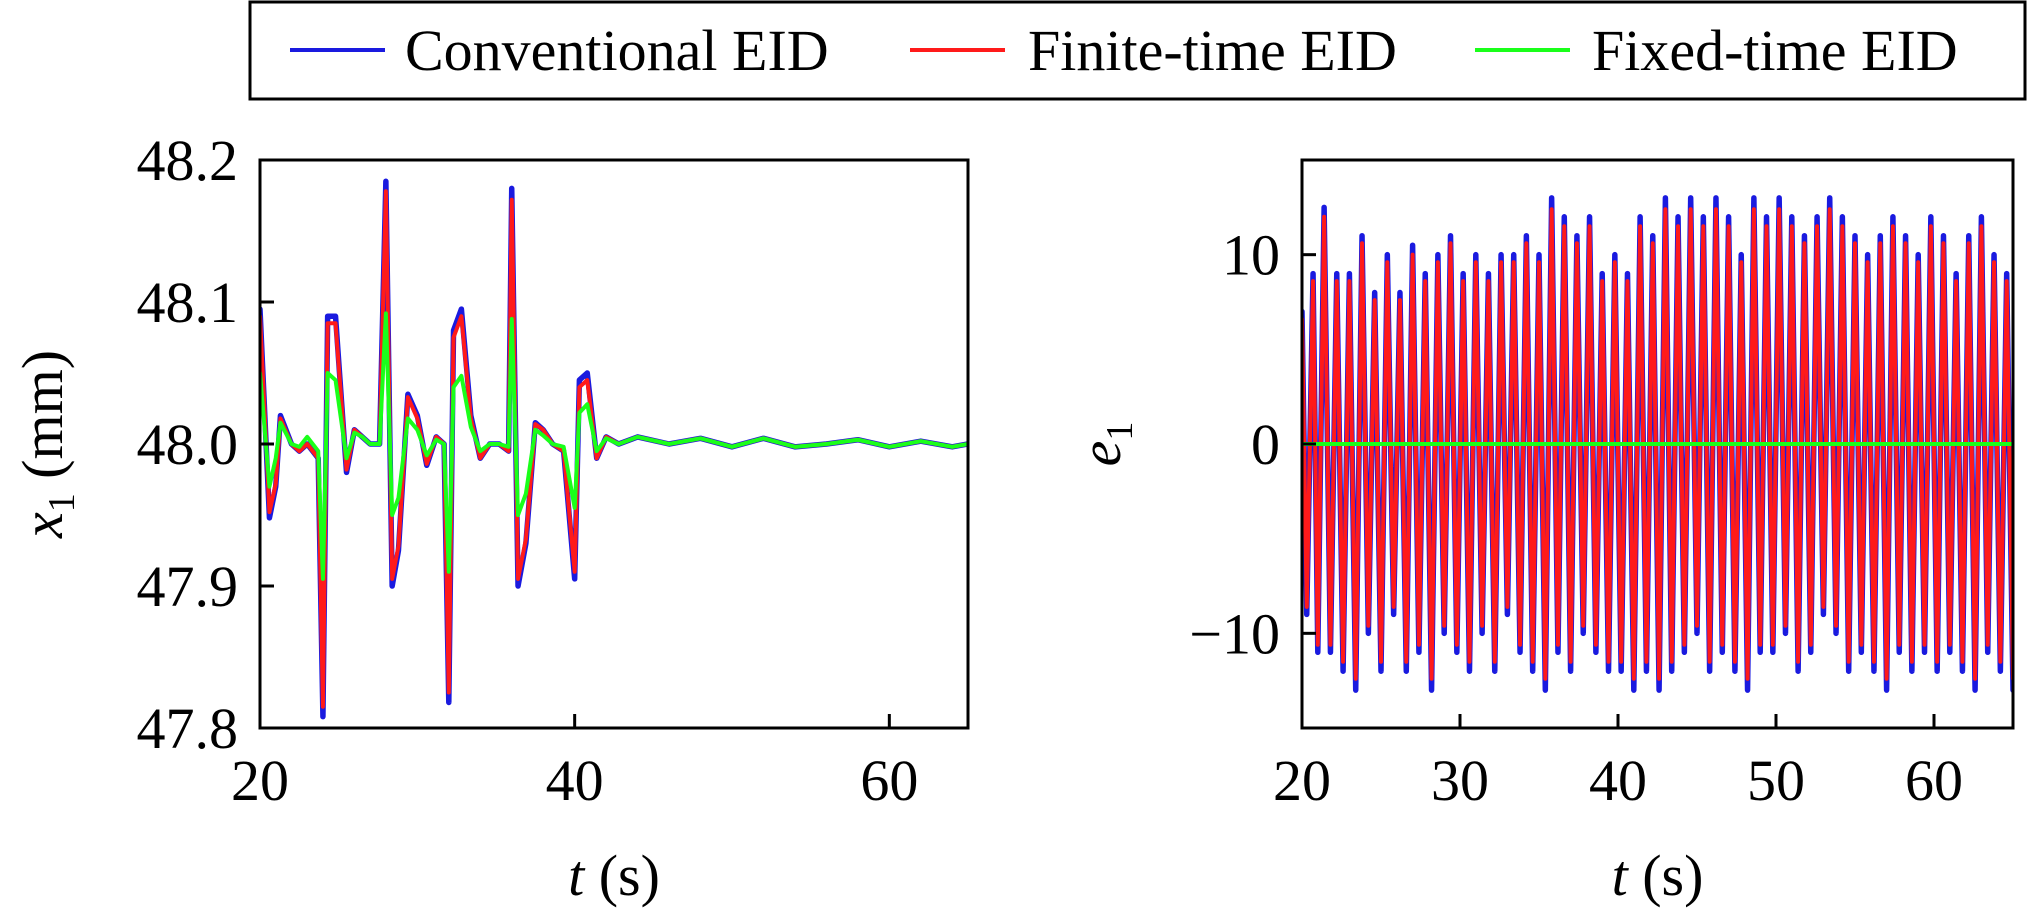  I want to click on x1-xtick-label: 60, so click(889, 780).